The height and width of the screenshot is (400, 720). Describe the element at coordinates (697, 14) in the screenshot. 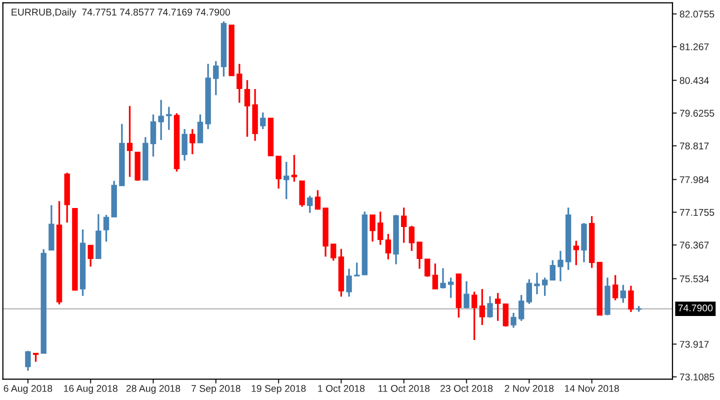

I see `y-tick-label: 82.0755` at that location.